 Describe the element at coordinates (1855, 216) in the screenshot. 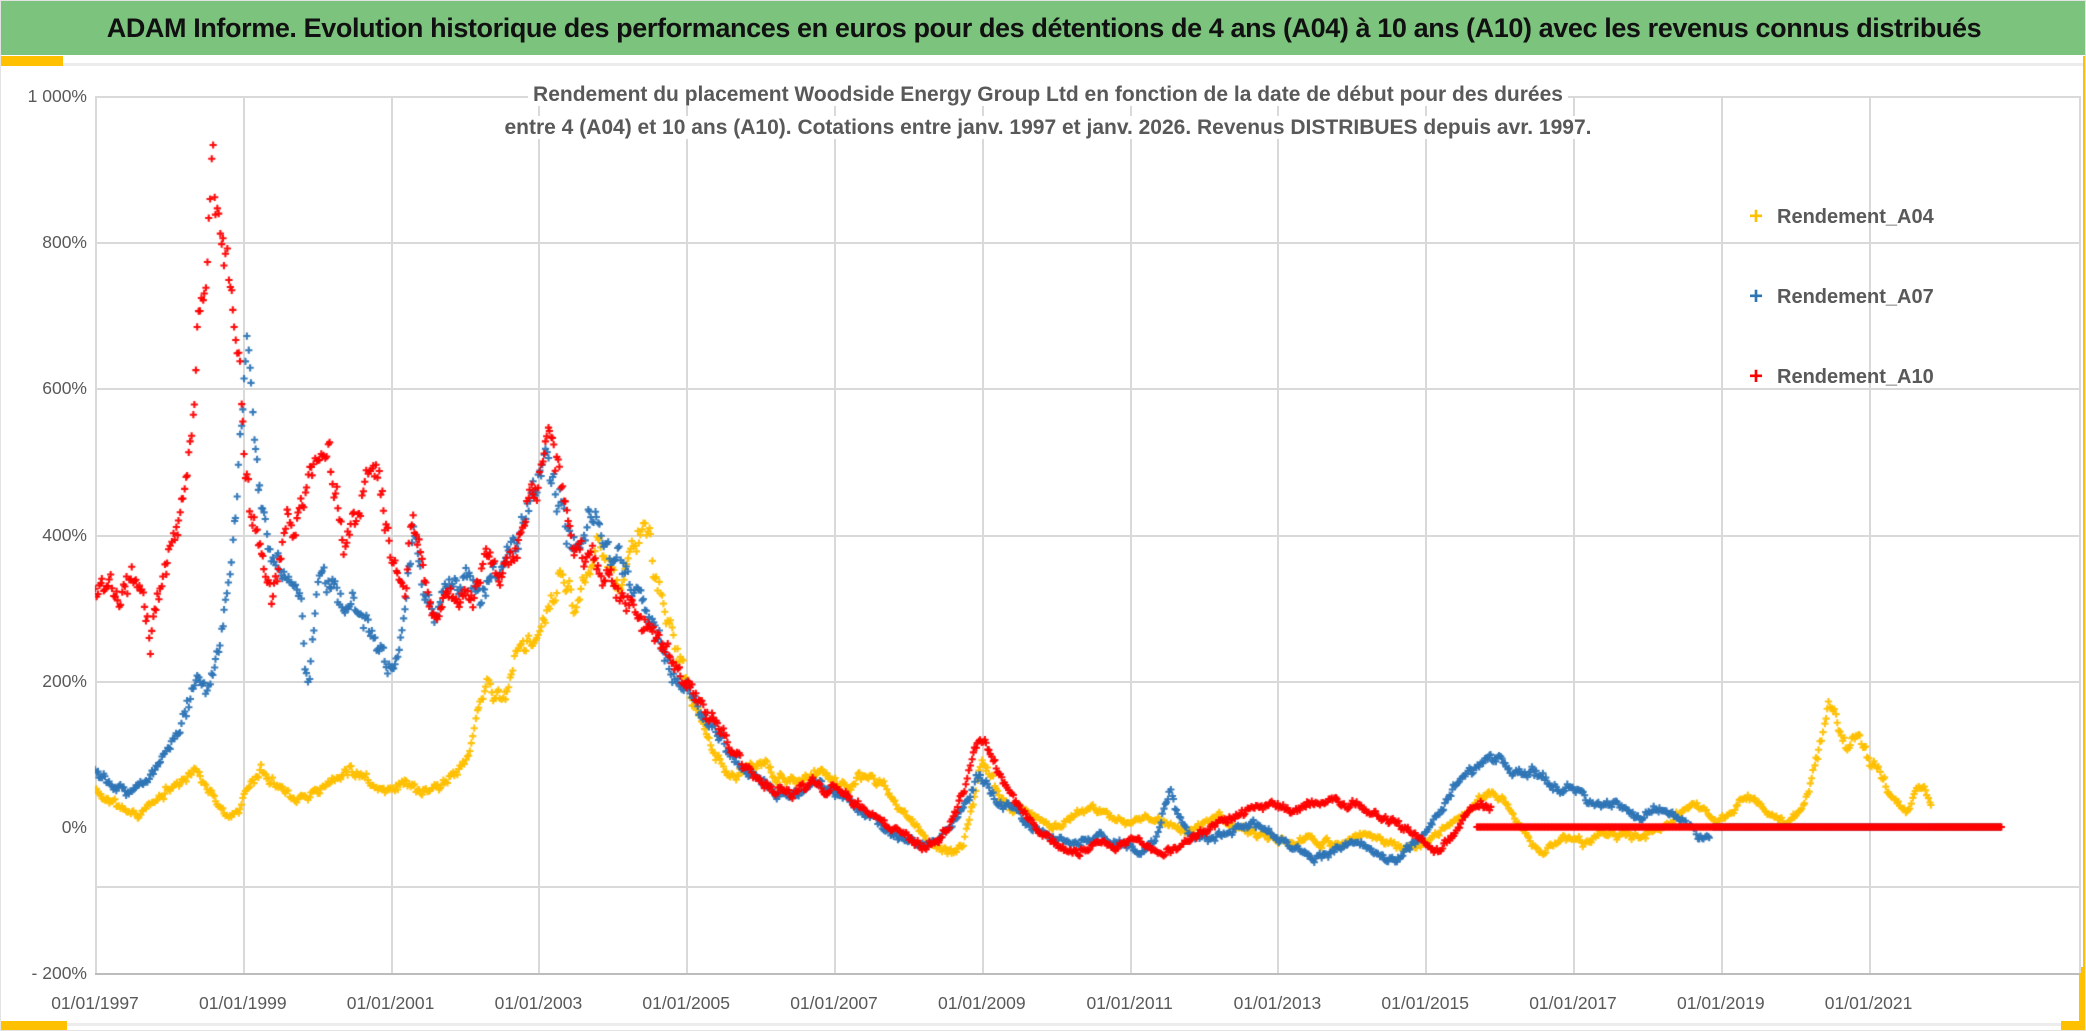

I see `legend-label: Rendement_A04` at that location.